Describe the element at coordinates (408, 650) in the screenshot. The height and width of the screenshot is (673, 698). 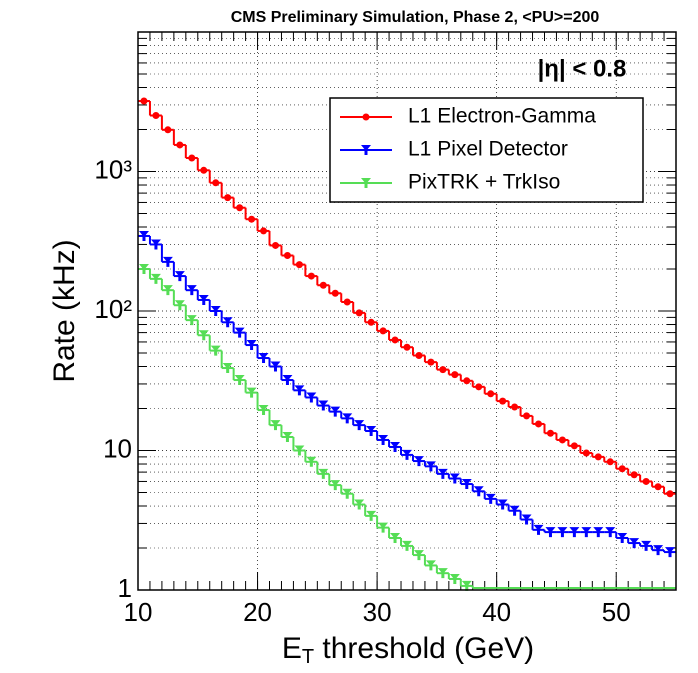
I see `x-axis-label: ET threshold (GeV)` at that location.